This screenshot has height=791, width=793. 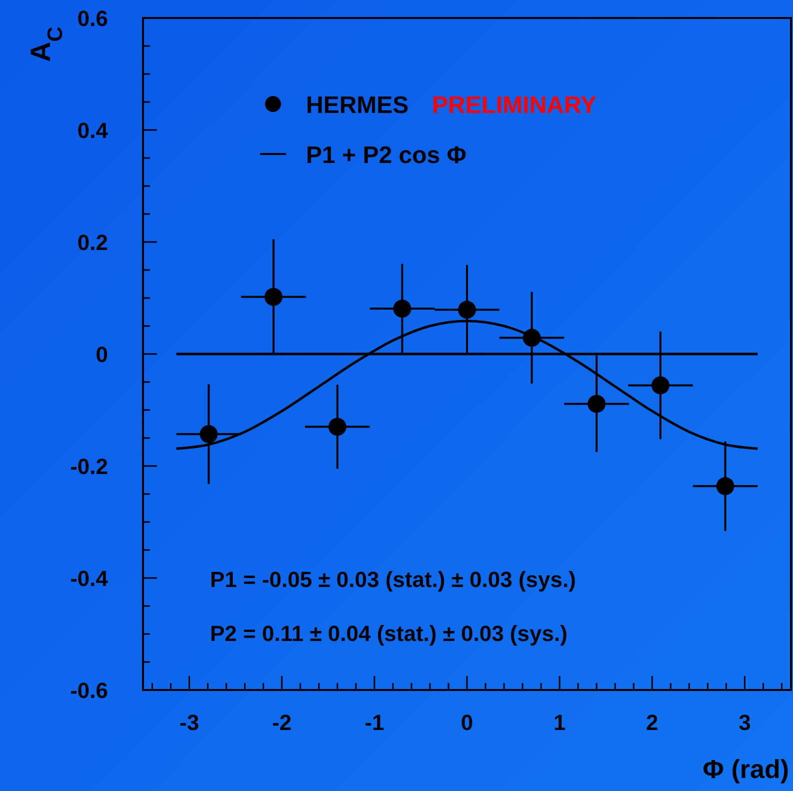 I want to click on x-tick-label: 3, so click(x=744, y=722).